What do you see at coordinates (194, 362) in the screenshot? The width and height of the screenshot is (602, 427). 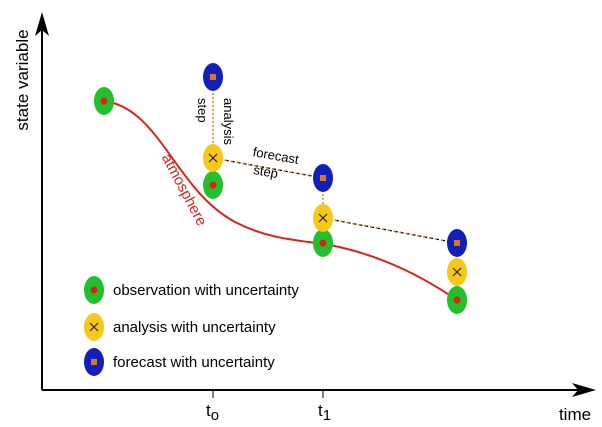 I see `legend-label: forecast with uncertainty` at bounding box center [194, 362].